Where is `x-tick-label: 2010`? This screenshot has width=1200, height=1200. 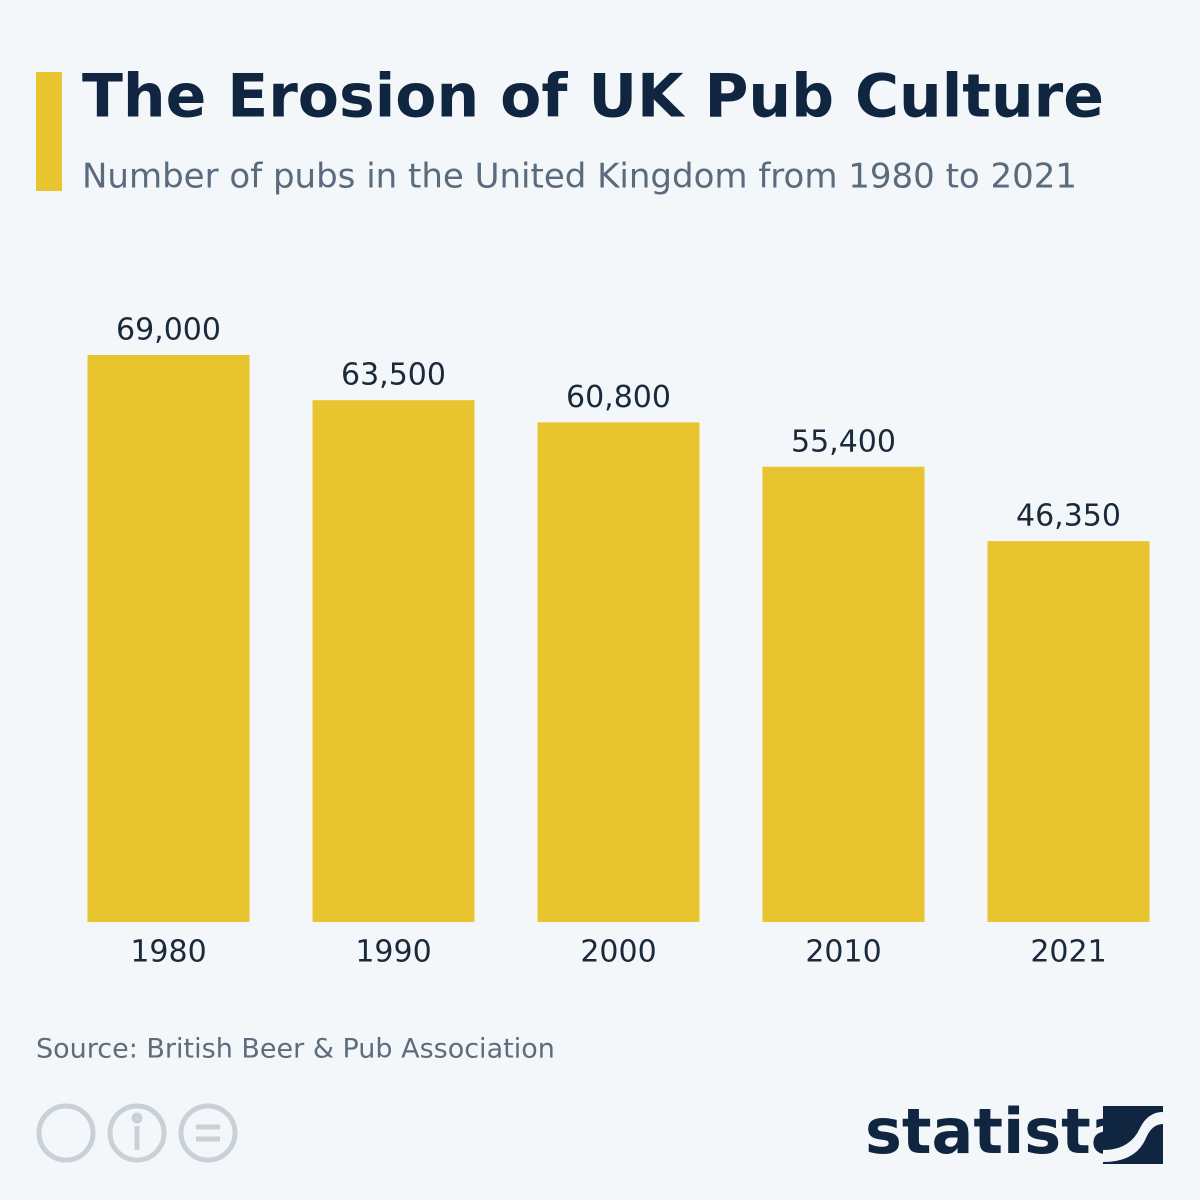 x-tick-label: 2010 is located at coordinates (843, 952).